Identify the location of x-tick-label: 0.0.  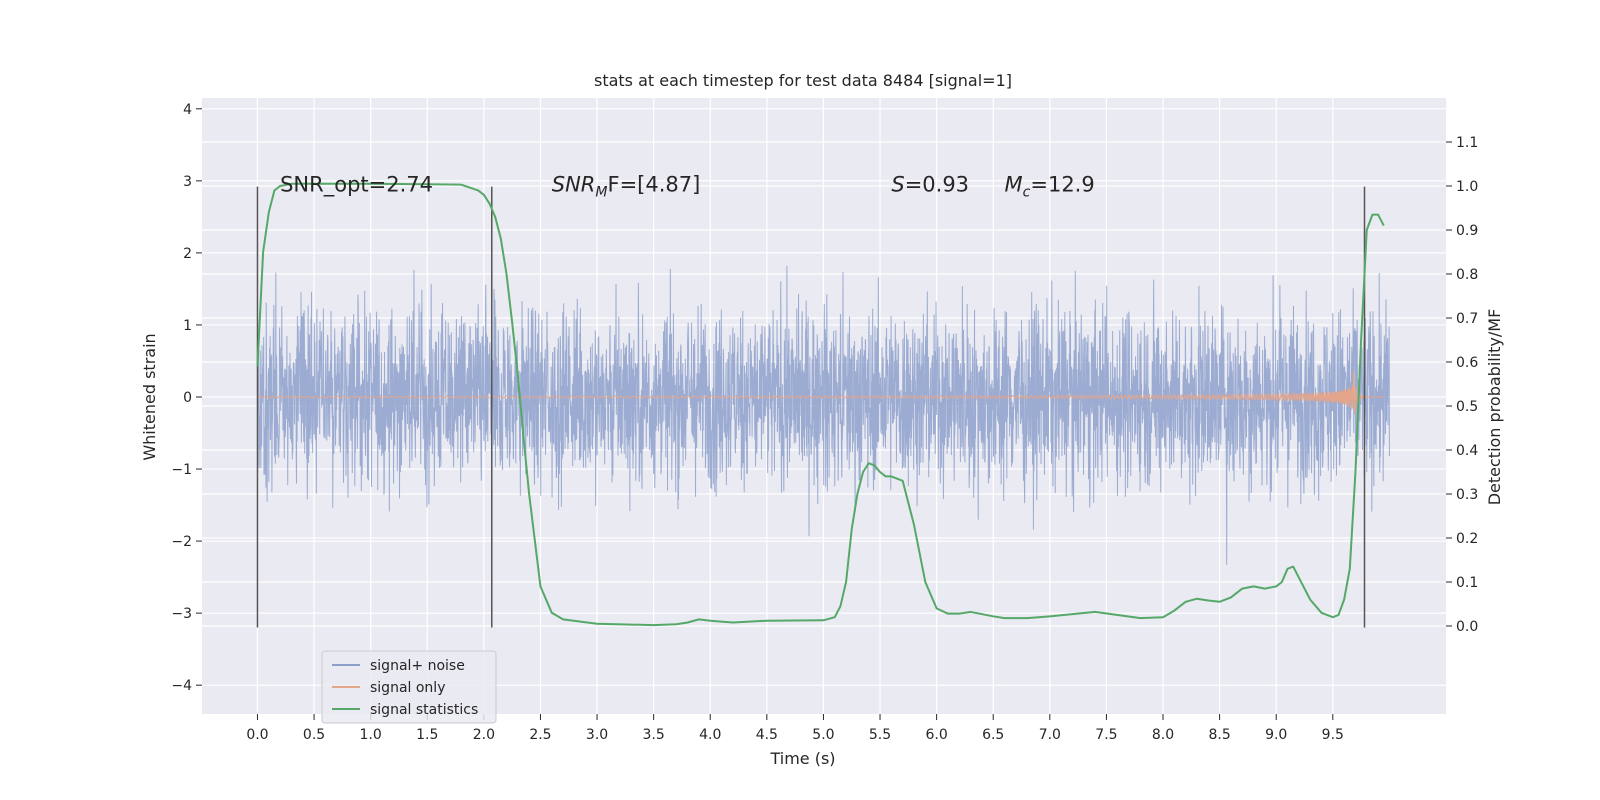
(257, 735).